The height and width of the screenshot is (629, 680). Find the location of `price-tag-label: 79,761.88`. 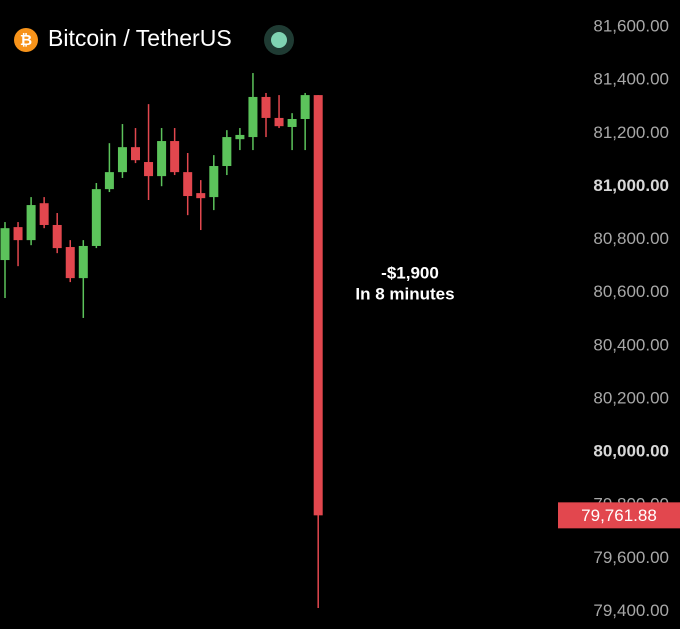

price-tag-label: 79,761.88 is located at coordinates (619, 515).